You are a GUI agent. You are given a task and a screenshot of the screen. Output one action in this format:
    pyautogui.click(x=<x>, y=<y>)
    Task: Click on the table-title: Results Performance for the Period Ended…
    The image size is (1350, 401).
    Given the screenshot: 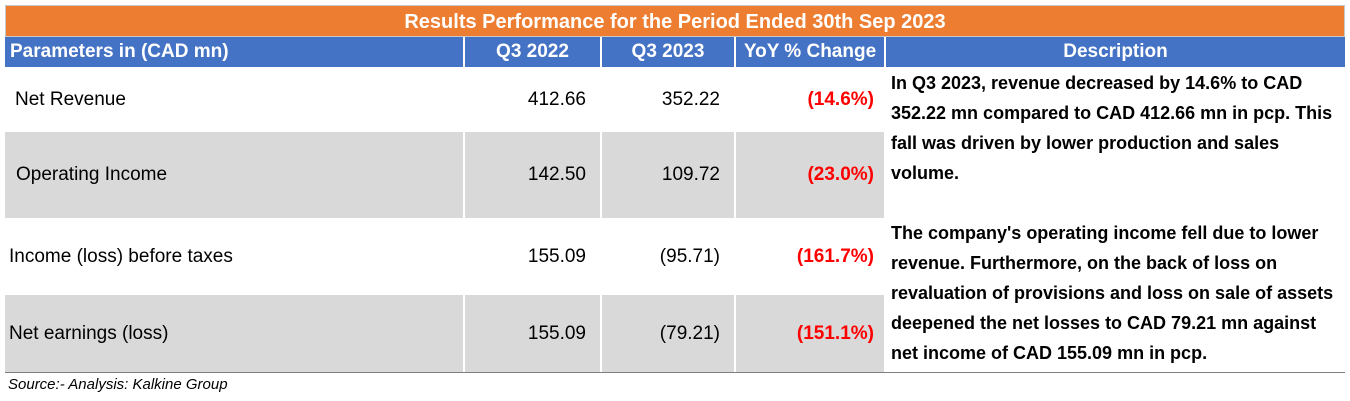 What is the action you would take?
    pyautogui.click(x=675, y=21)
    